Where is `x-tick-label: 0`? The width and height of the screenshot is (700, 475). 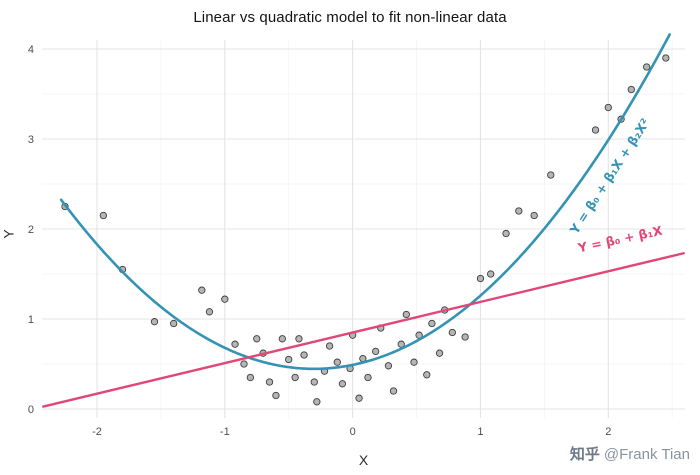 x-tick-label: 0 is located at coordinates (353, 432).